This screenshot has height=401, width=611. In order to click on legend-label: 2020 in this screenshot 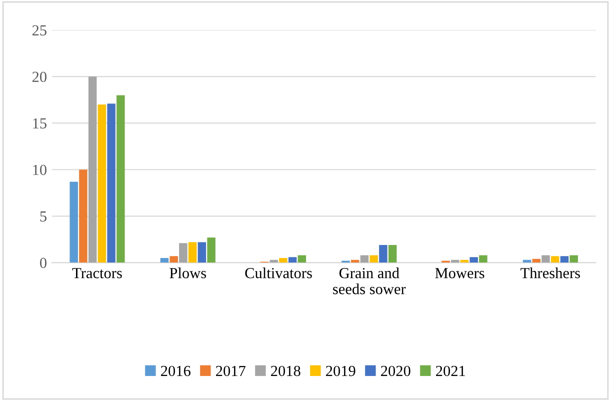, I will do `click(395, 371)`.